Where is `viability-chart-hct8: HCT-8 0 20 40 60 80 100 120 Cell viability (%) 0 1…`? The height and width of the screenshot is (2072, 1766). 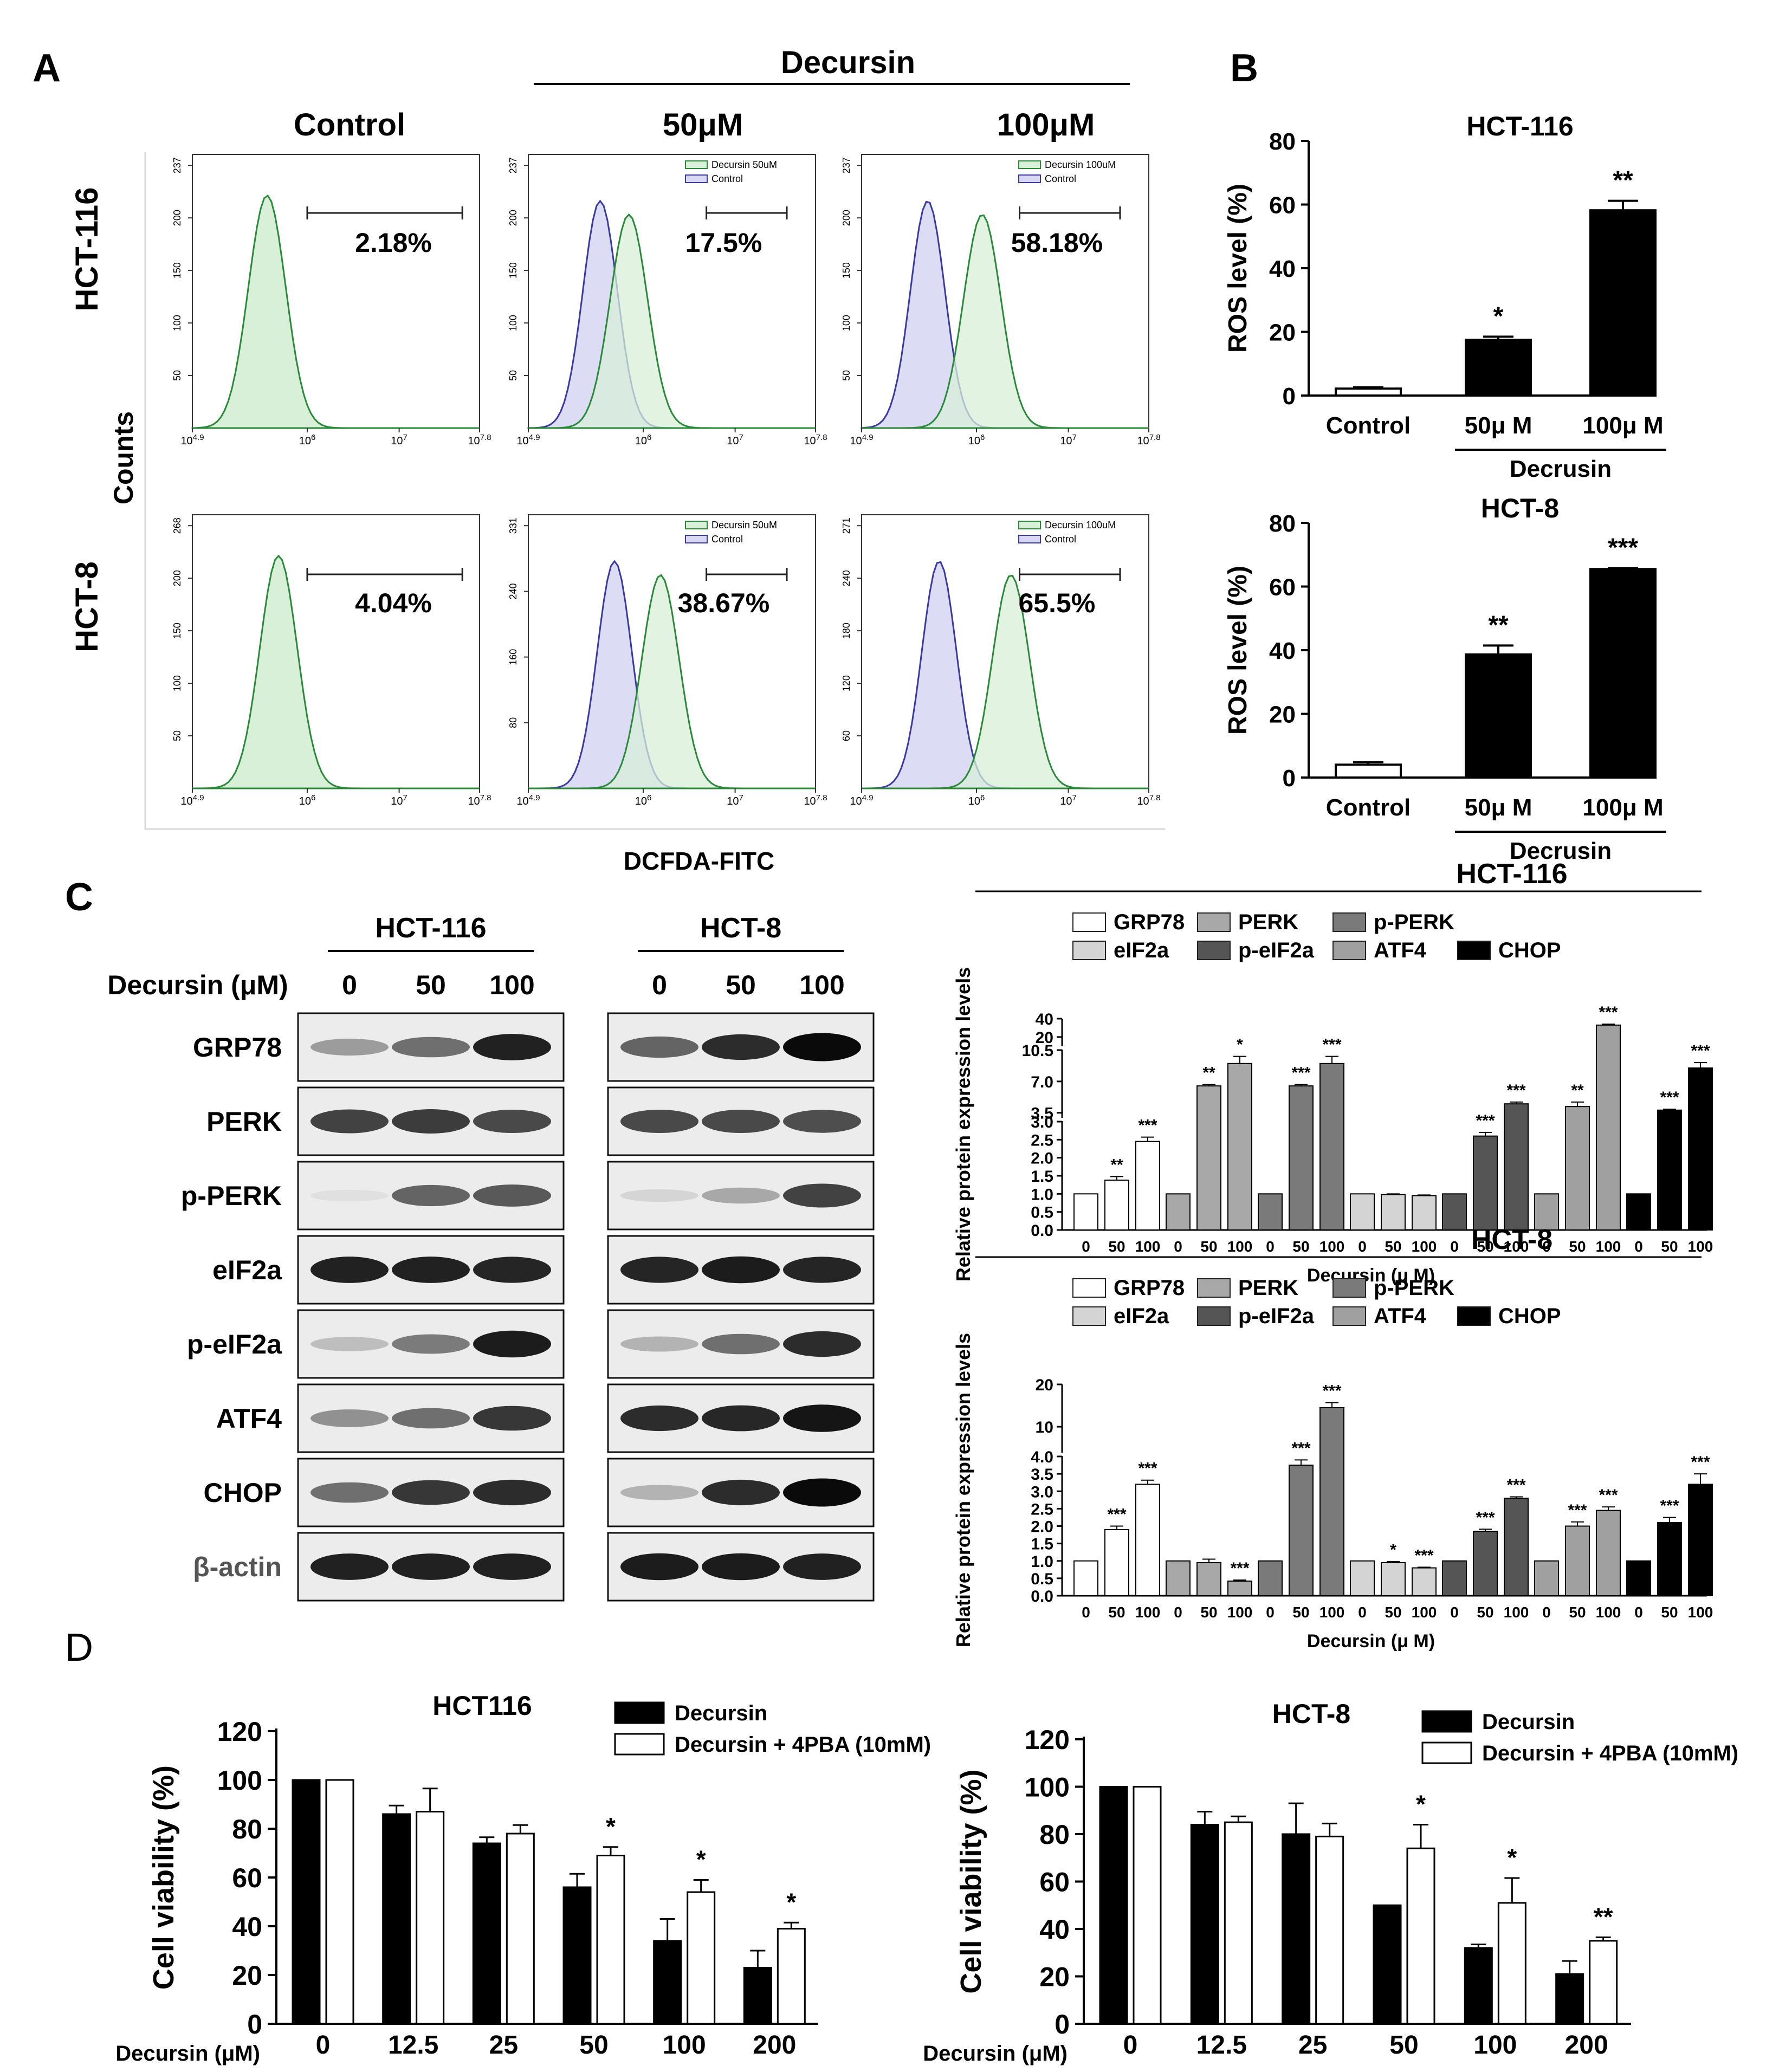
viability-chart-hct8: HCT-8 0 20 40 60 80 100 120 Cell viability (%) 0 1… is located at coordinates (1331, 1882).